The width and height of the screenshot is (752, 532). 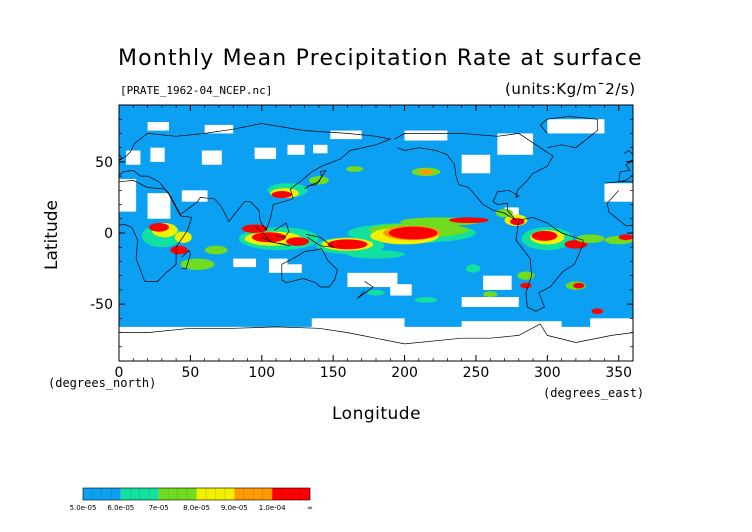 What do you see at coordinates (404, 373) in the screenshot?
I see `x-tick-label: 200` at bounding box center [404, 373].